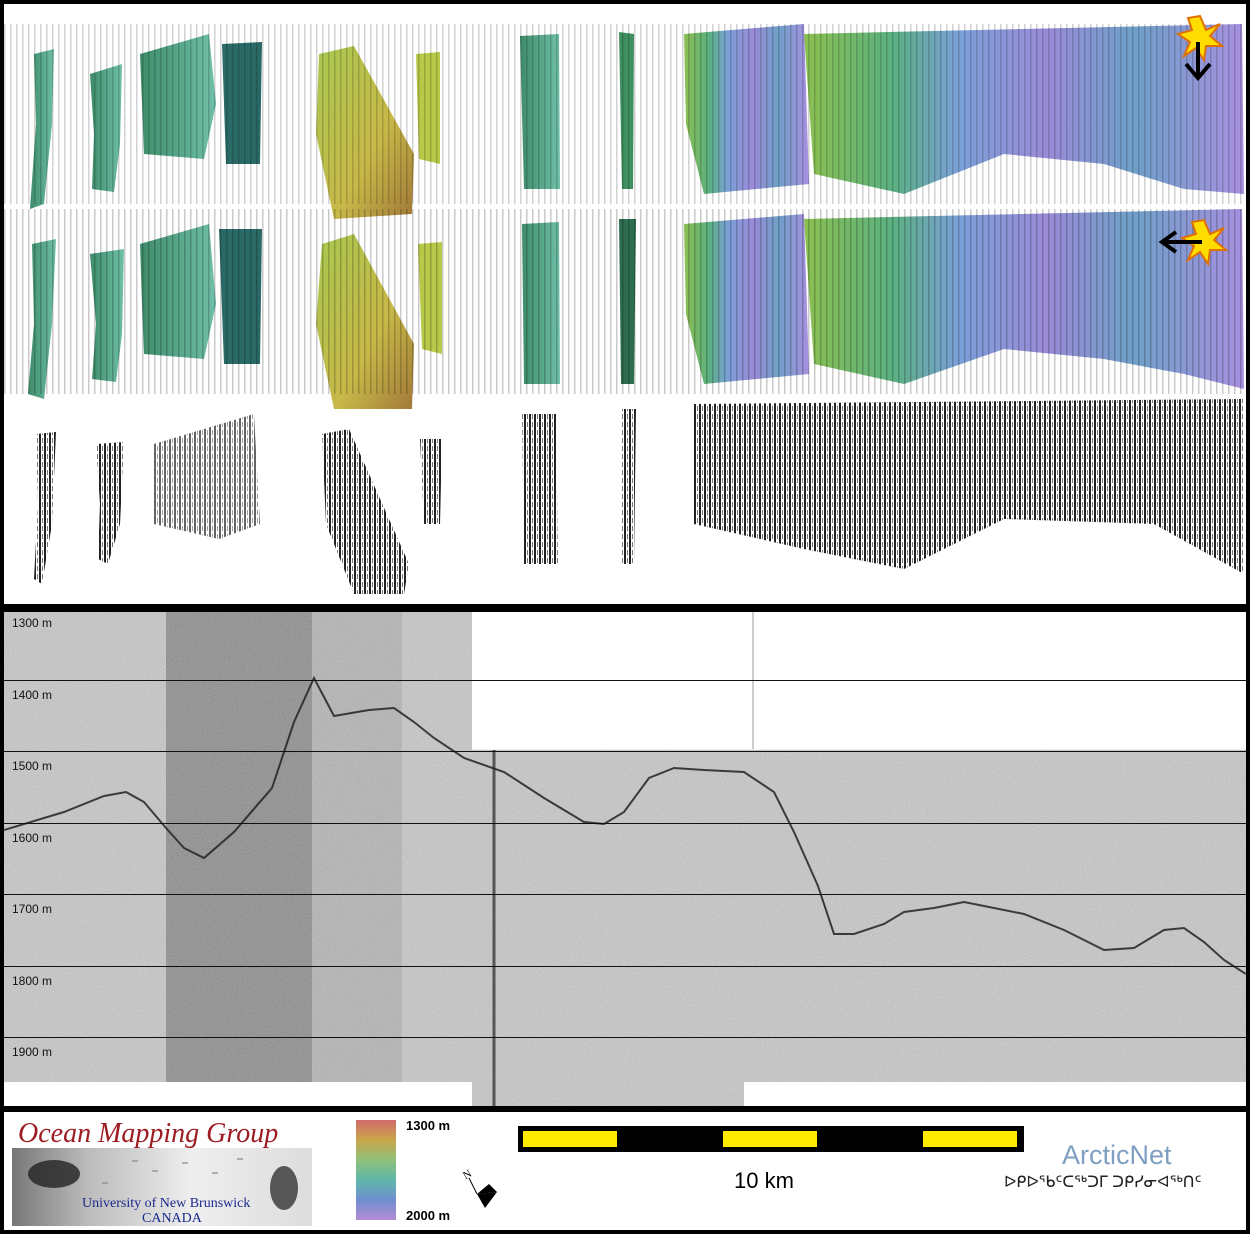 The width and height of the screenshot is (1250, 1234). Describe the element at coordinates (1103, 1182) in the screenshot. I see `arcticnet-syllabics: ᐅᑭᐅᖃᑦᑕᖅᑐᒥ ᑐᑭᓯᓂᐊᖅᑎᑦ` at that location.